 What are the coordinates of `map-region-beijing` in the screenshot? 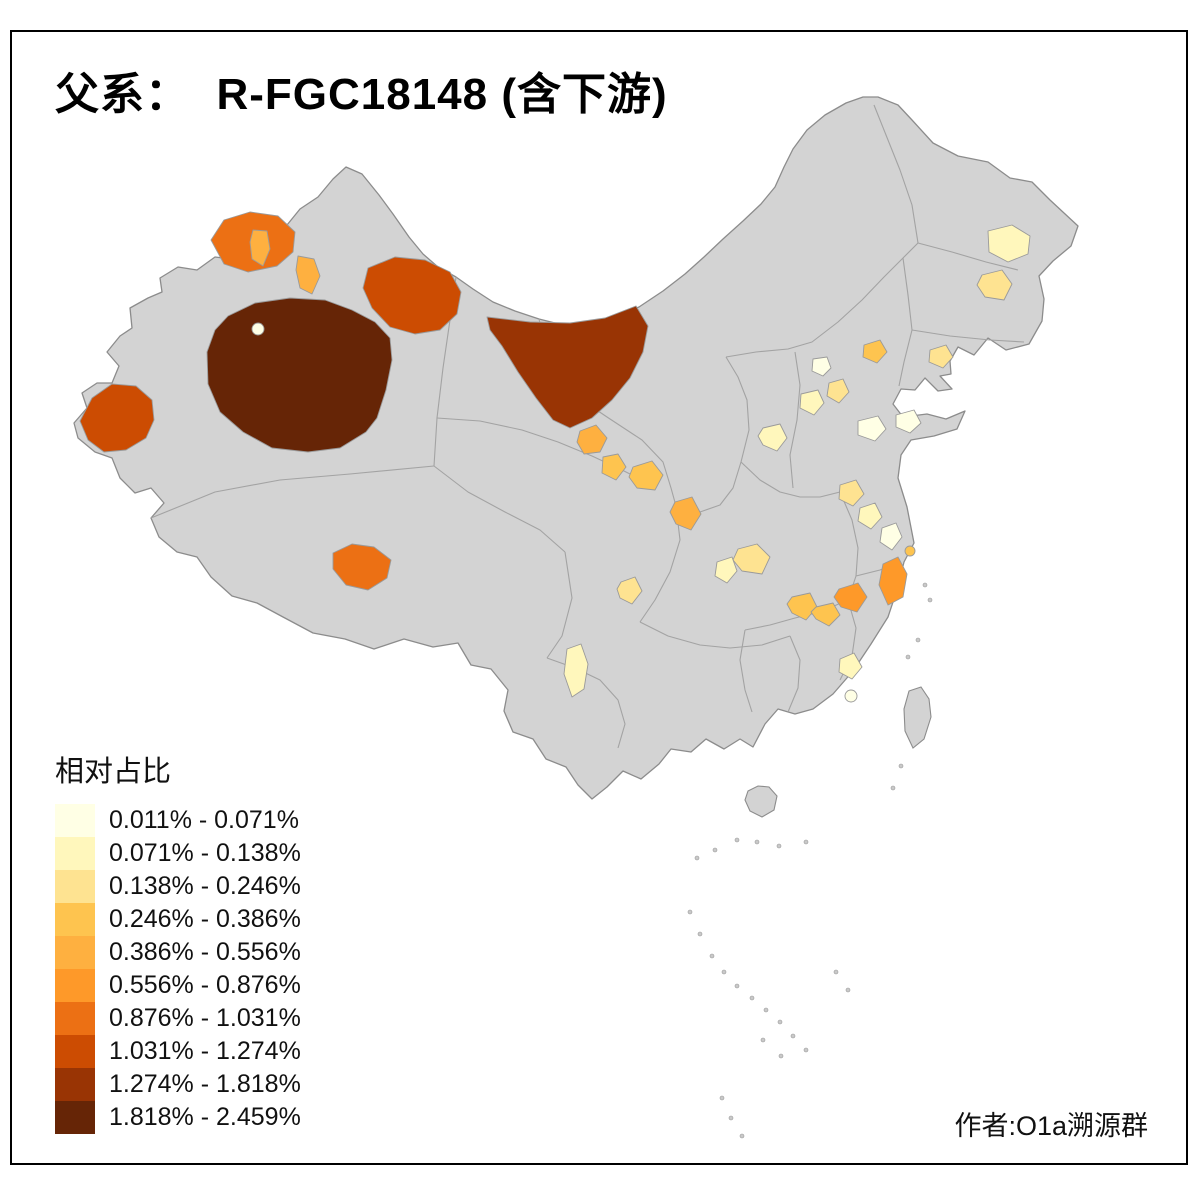 It's located at (821, 366).